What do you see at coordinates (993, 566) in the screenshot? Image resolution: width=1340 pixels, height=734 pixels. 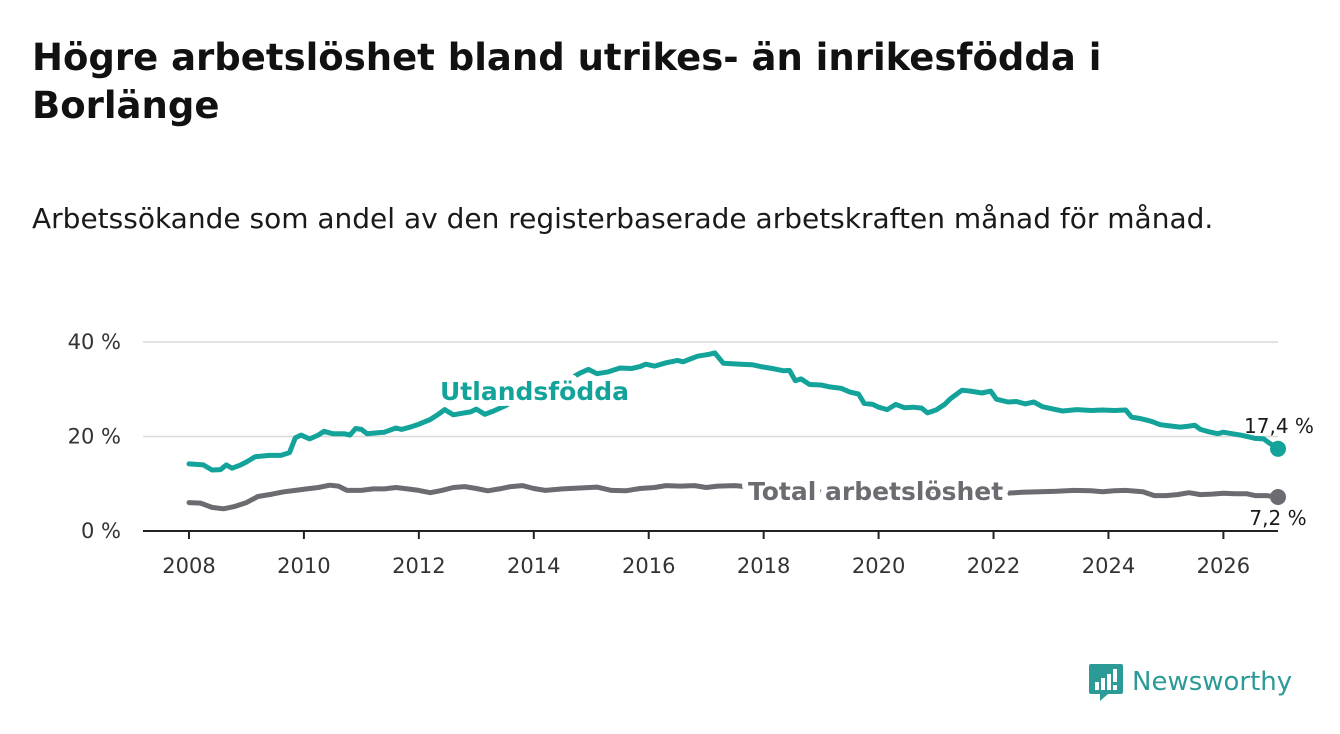 I see `x-tick-label: 2022` at bounding box center [993, 566].